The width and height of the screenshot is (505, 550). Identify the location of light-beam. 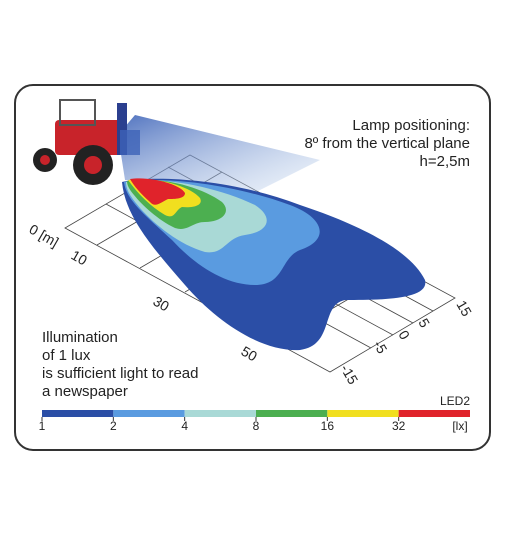
(219, 155).